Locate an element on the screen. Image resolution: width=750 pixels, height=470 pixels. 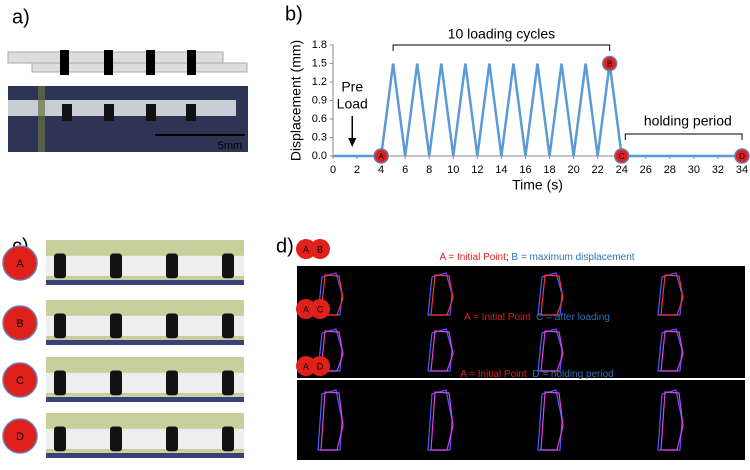
x-tick-label: 28 is located at coordinates (670, 170).